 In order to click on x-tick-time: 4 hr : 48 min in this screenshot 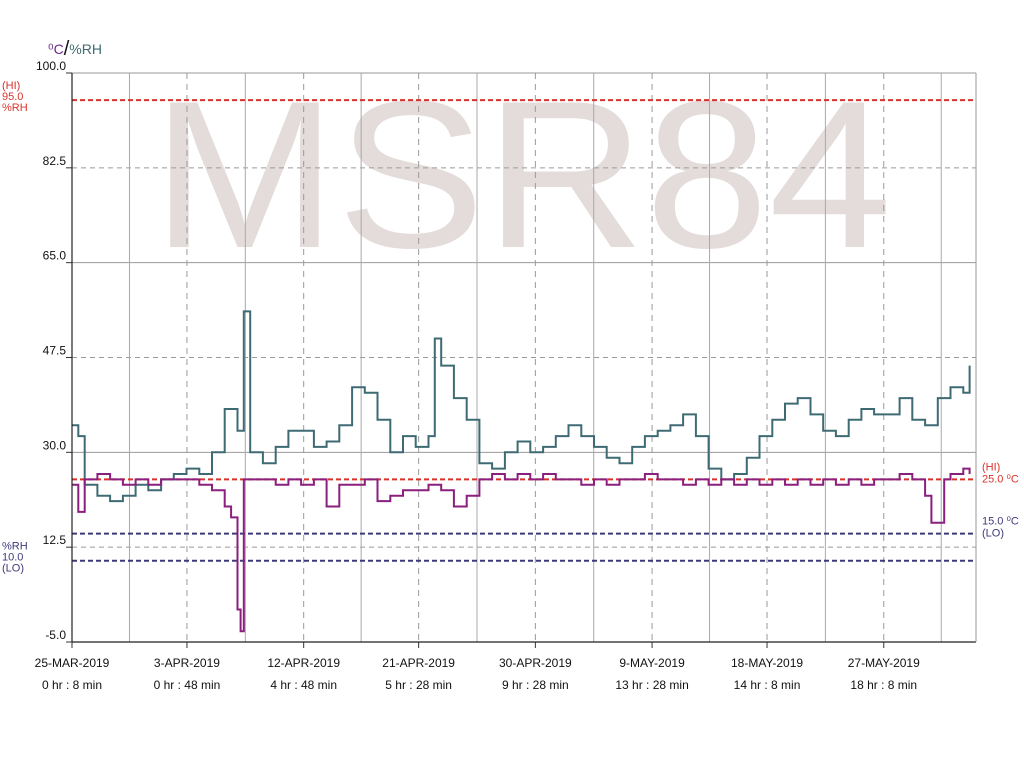, I will do `click(303, 685)`.